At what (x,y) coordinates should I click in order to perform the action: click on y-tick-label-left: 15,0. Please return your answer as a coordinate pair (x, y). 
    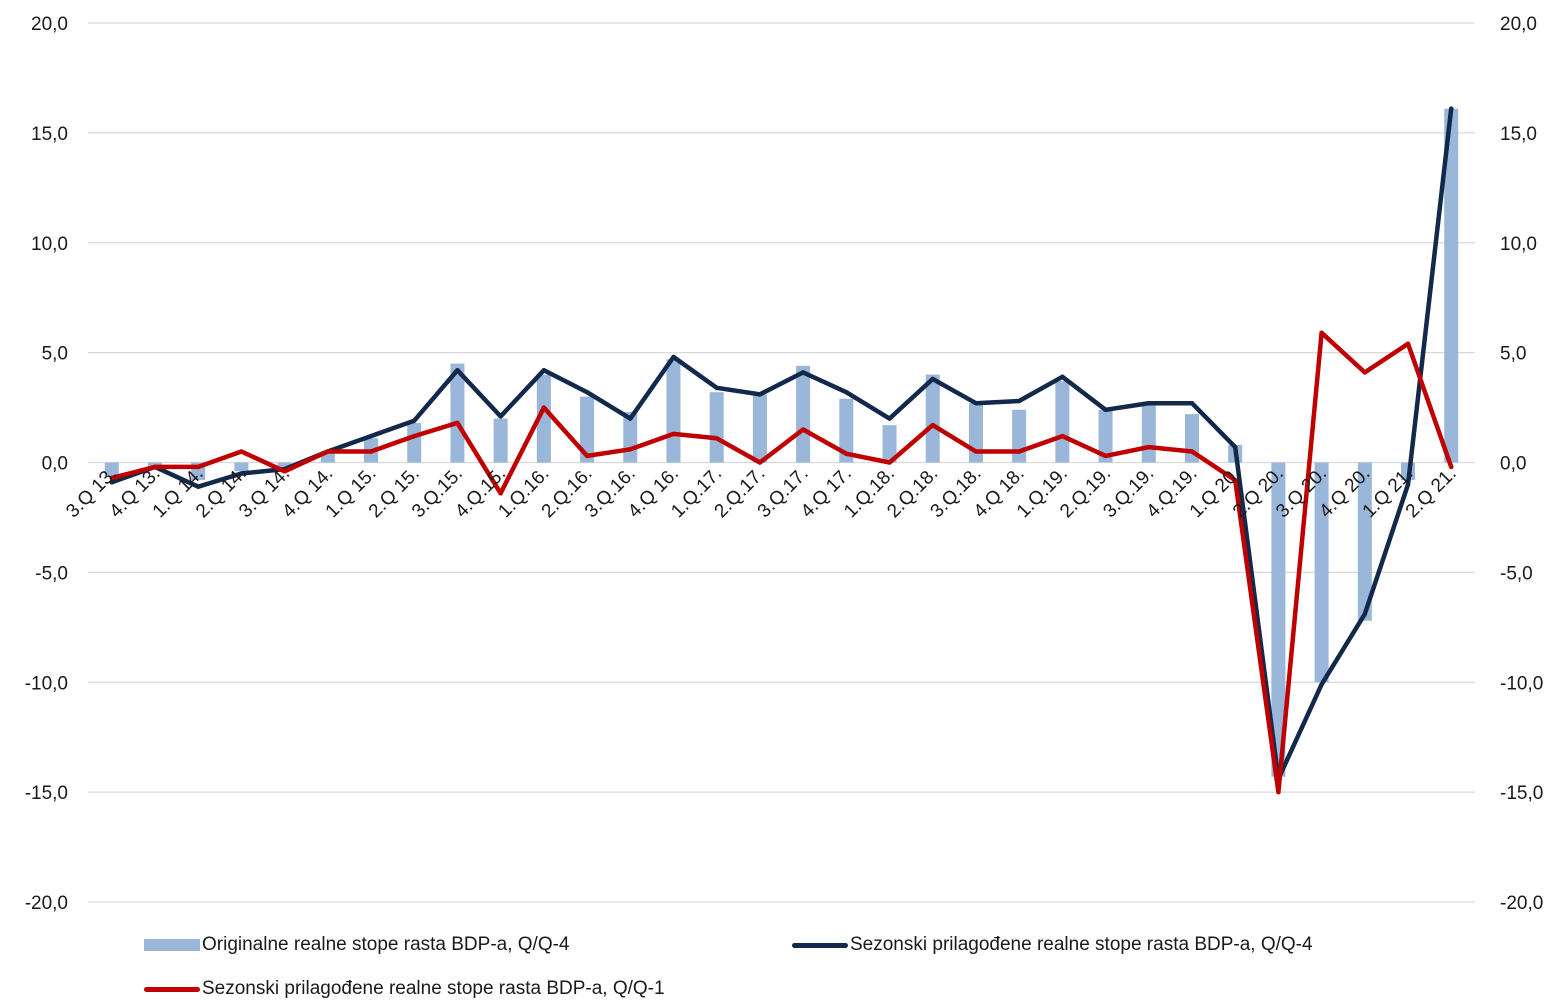
    Looking at the image, I should click on (49, 134).